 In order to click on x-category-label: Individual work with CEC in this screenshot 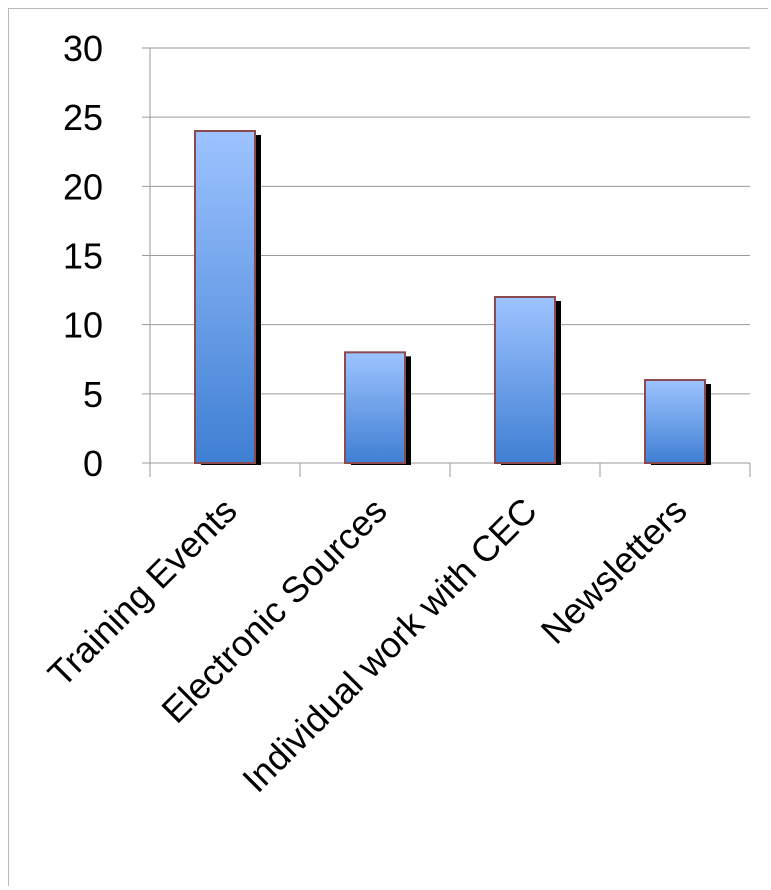, I will do `click(389, 645)`.